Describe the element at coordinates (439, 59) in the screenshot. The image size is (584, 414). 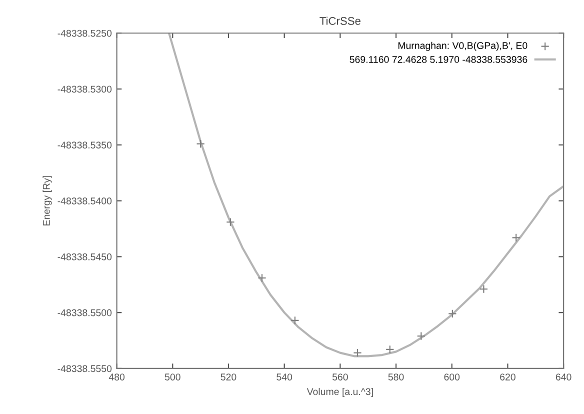
I see `legend-label: 569.1160 72.4628 5.1970 -48338.553936` at that location.